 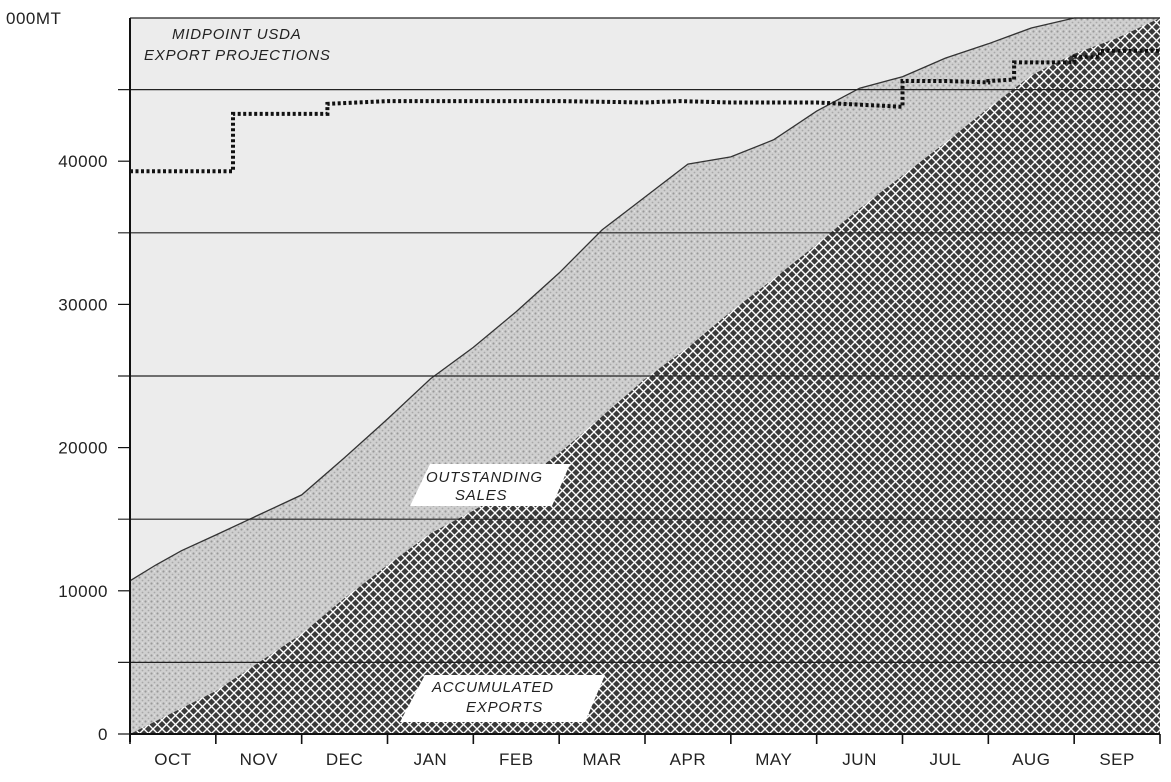 What do you see at coordinates (344, 759) in the screenshot?
I see `x-tick-label: DEC` at bounding box center [344, 759].